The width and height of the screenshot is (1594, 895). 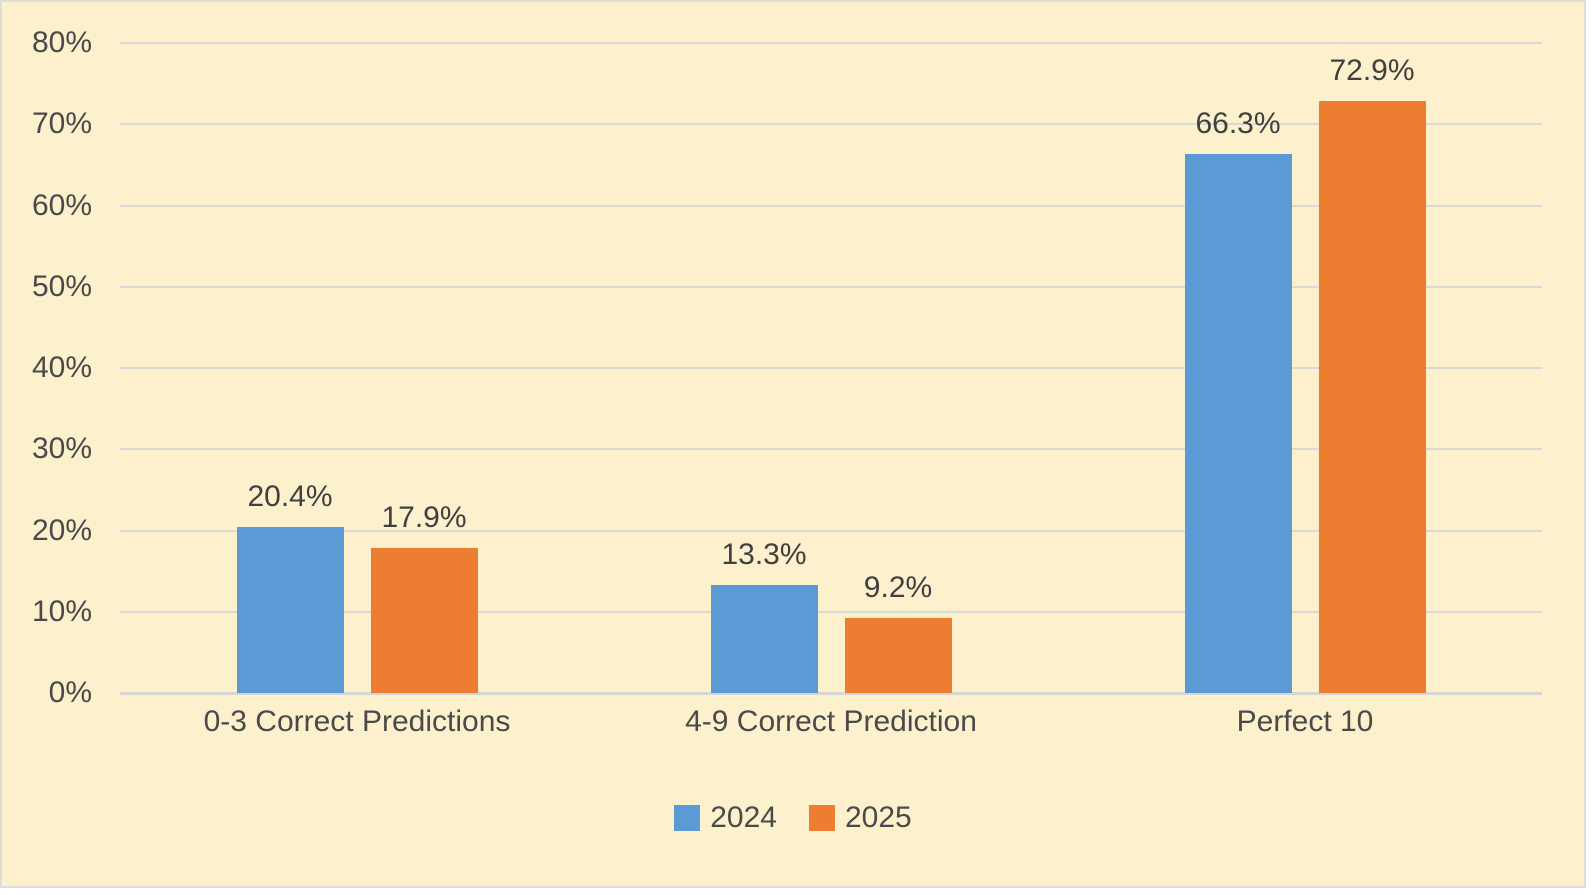 I want to click on bar-value-label: 17.9%, so click(x=424, y=517).